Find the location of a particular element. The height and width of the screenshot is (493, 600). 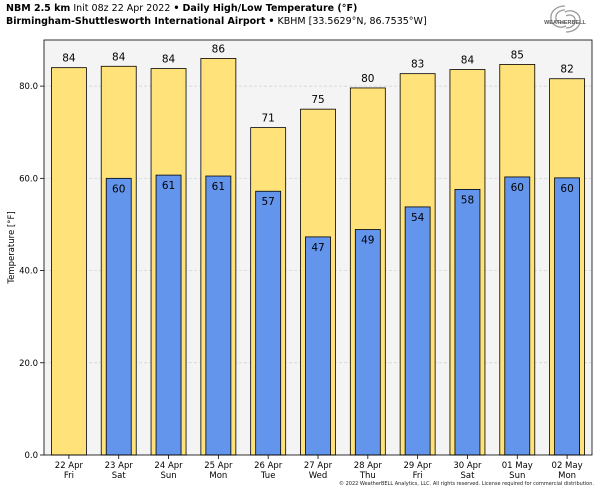

x-tick-date-label: 23 Apr is located at coordinates (119, 466).